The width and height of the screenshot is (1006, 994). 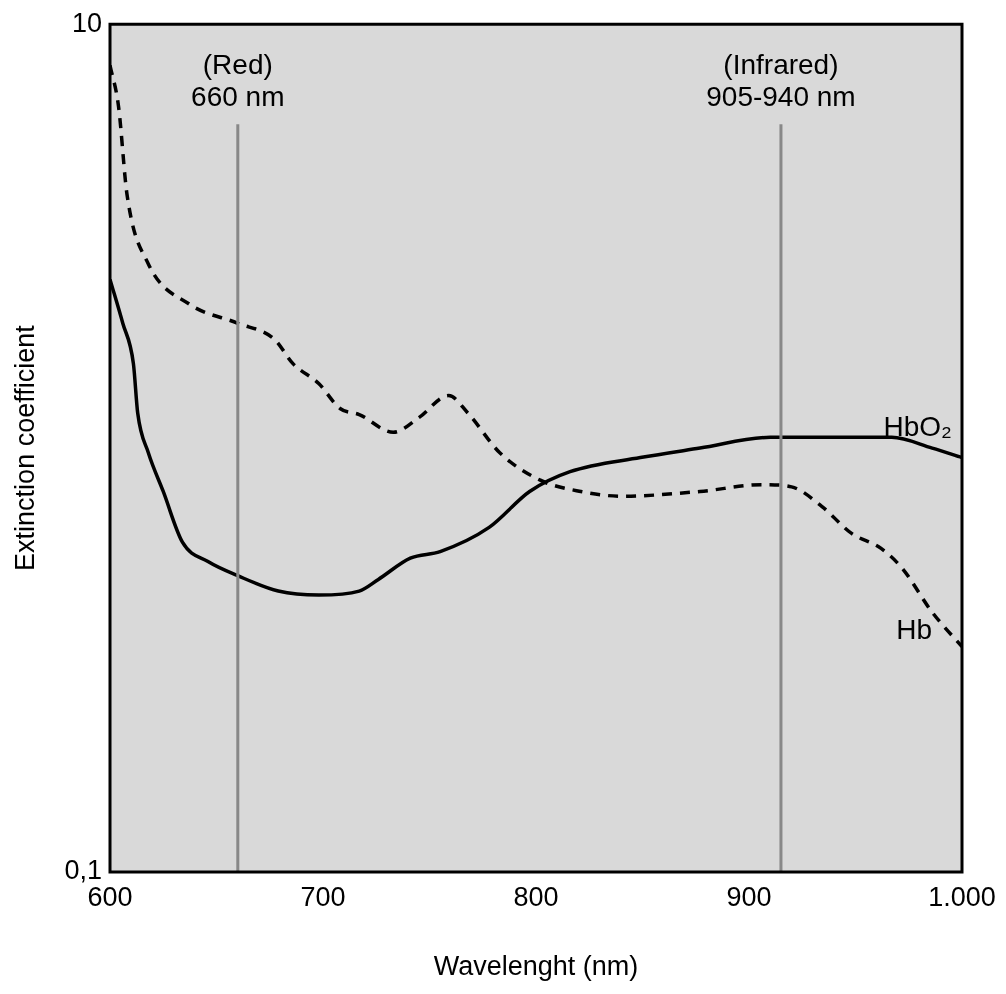 I want to click on x-tick-label: 700, so click(x=323, y=896).